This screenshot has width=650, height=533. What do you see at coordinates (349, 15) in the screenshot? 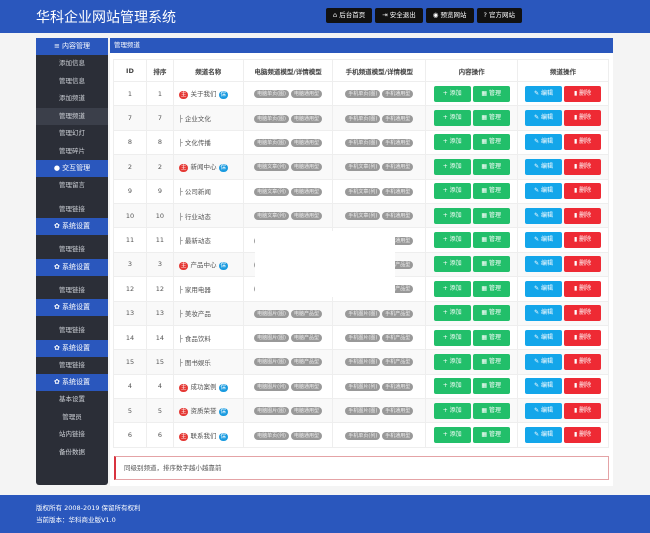
I see `top-button-0: ⌂ 后台首页` at bounding box center [349, 15].